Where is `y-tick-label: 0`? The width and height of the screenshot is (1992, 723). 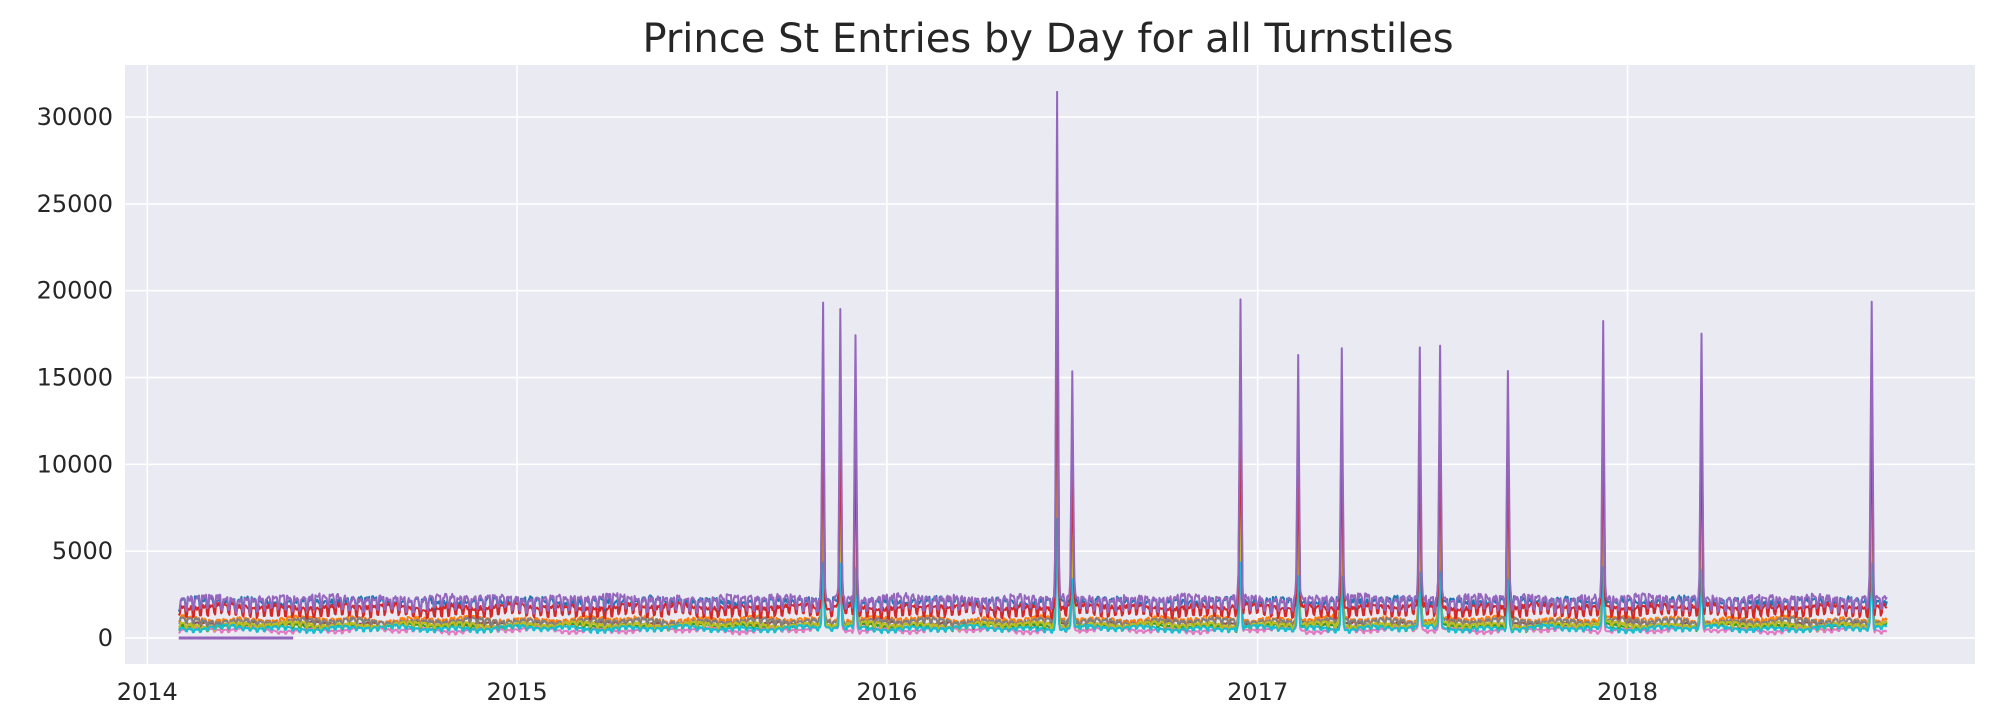 y-tick-label: 0 is located at coordinates (105, 638).